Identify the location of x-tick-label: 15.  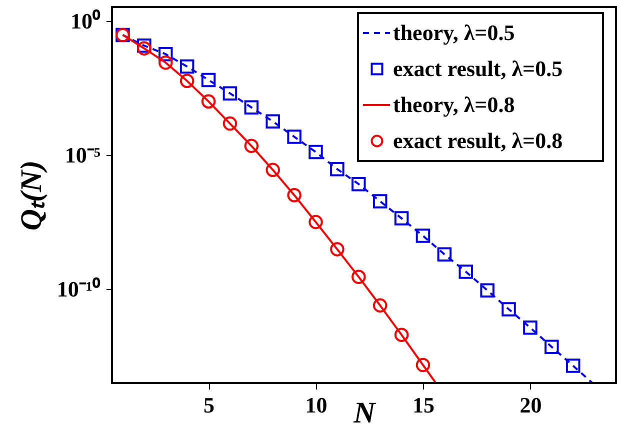
(423, 405).